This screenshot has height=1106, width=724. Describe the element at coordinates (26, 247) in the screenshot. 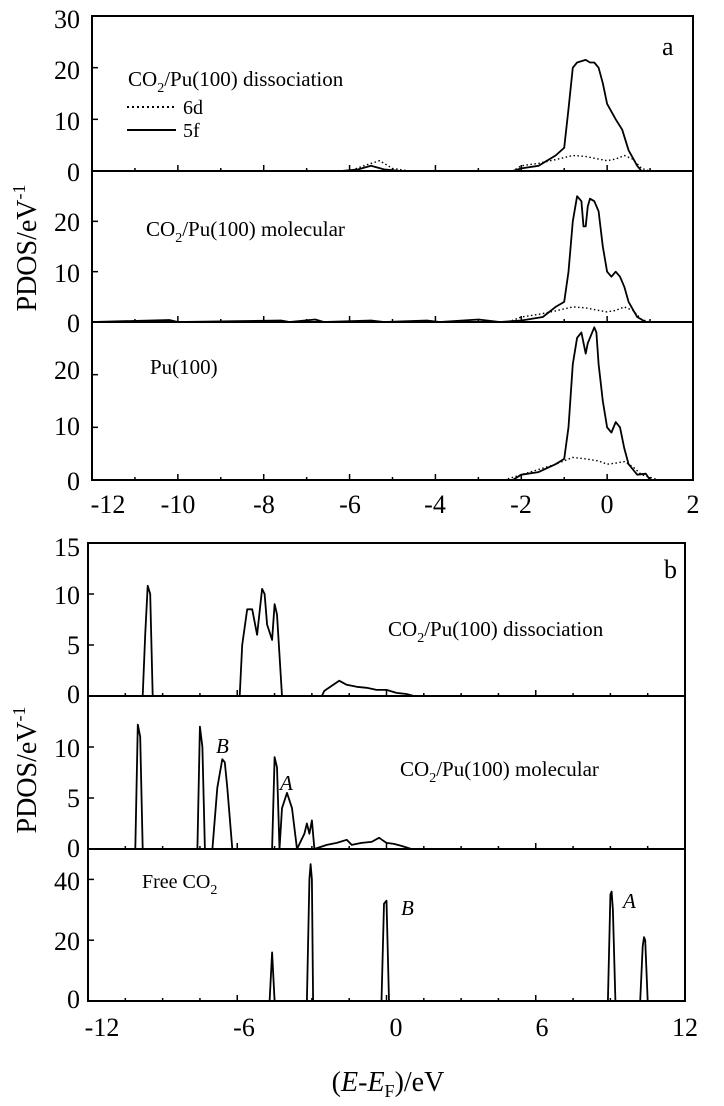

I see `panel-a-y-axis-label: PDOS/eV-1` at that location.